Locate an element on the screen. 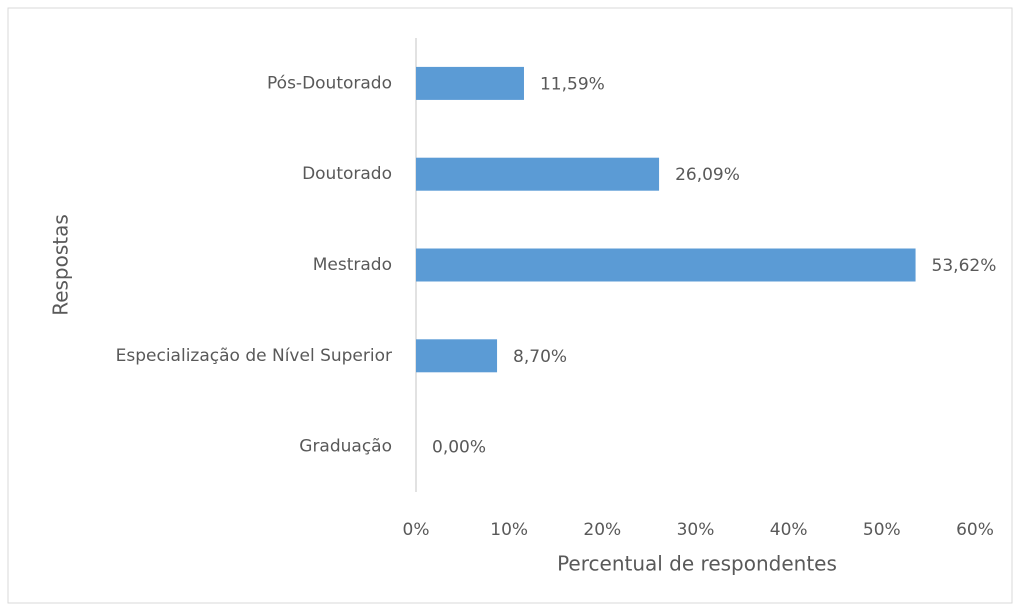 This screenshot has width=1020, height=611. x-tick-label: 30% is located at coordinates (696, 530).